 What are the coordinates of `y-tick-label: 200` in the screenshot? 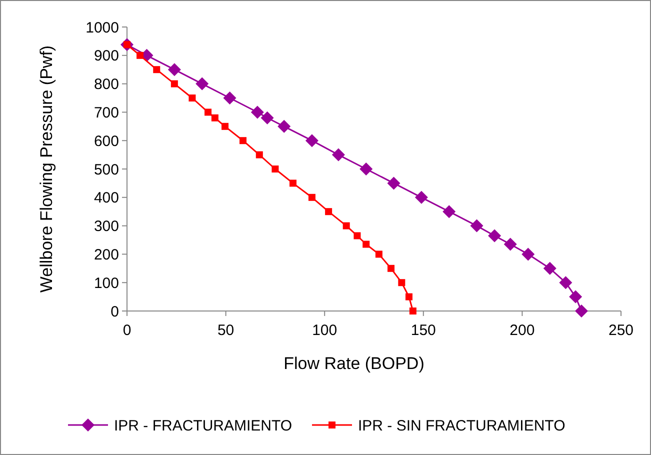 It's located at (106, 255).